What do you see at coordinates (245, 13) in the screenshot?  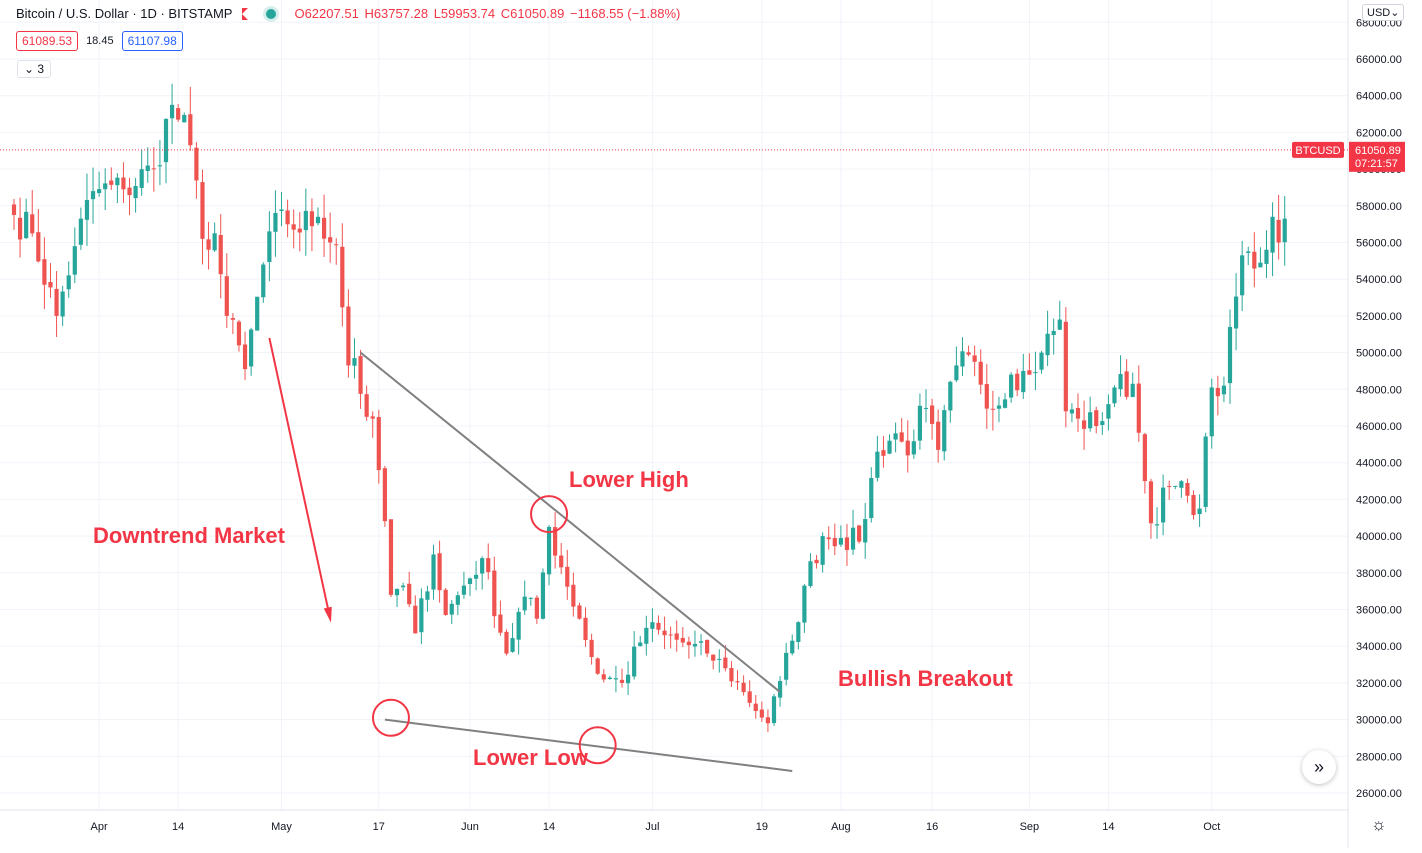 I see `flag-icon` at bounding box center [245, 13].